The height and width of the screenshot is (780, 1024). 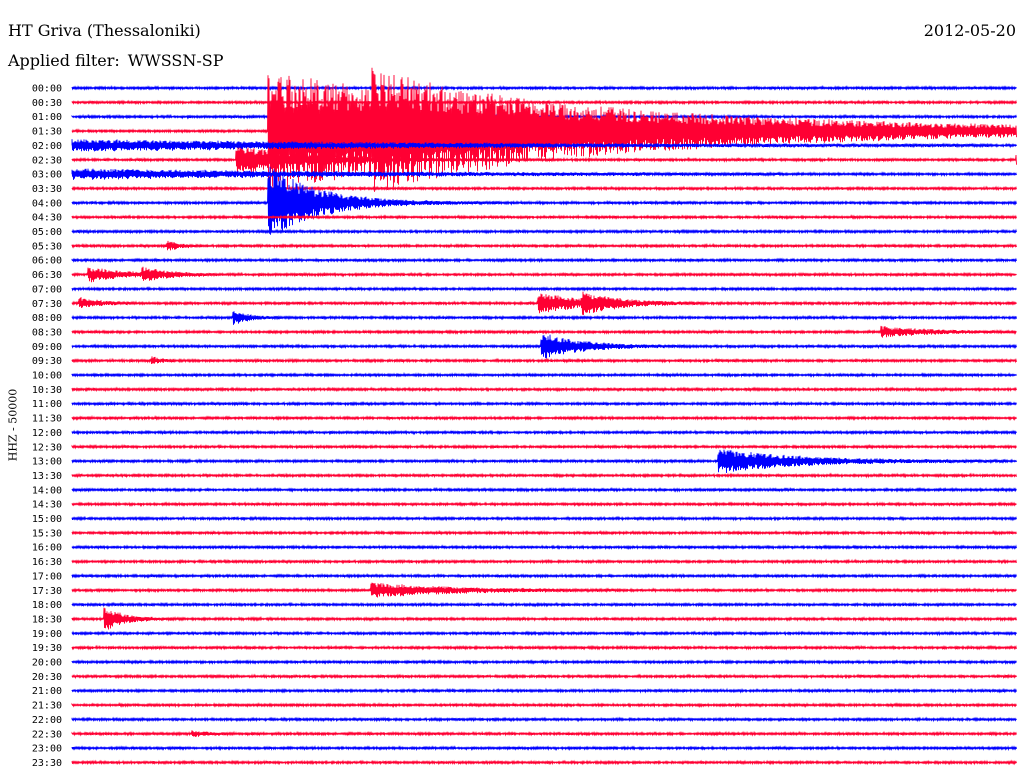 What do you see at coordinates (47, 275) in the screenshot?
I see `time-label: 06:30` at bounding box center [47, 275].